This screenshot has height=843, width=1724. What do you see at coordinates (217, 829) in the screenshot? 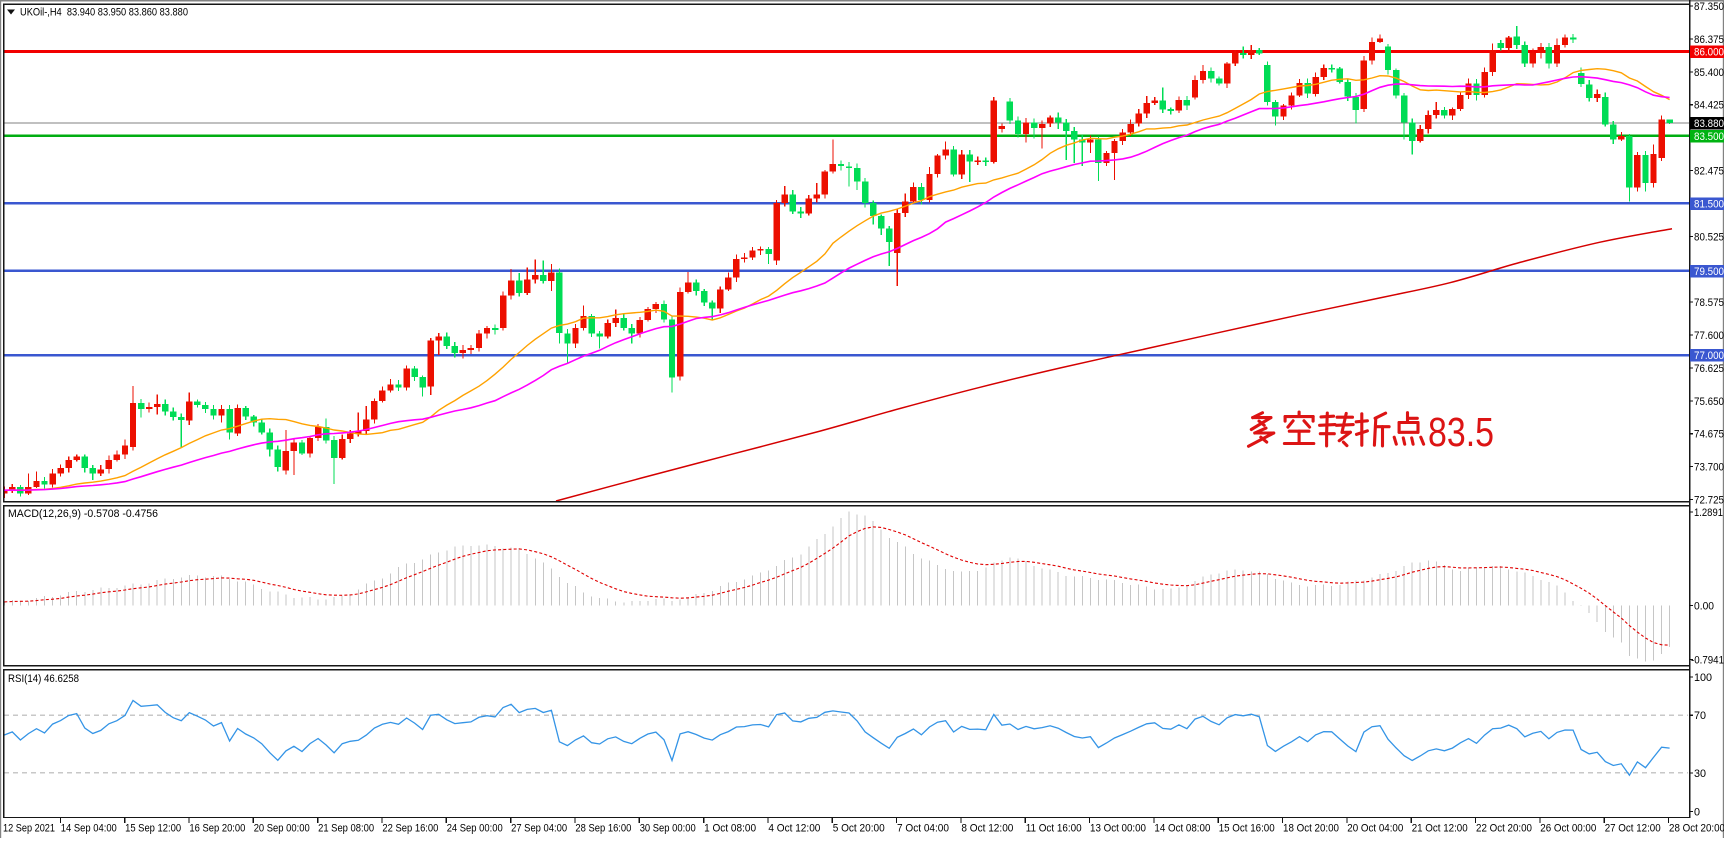
I see `svg-text: 16 Sep 20:00` at bounding box center [217, 829].